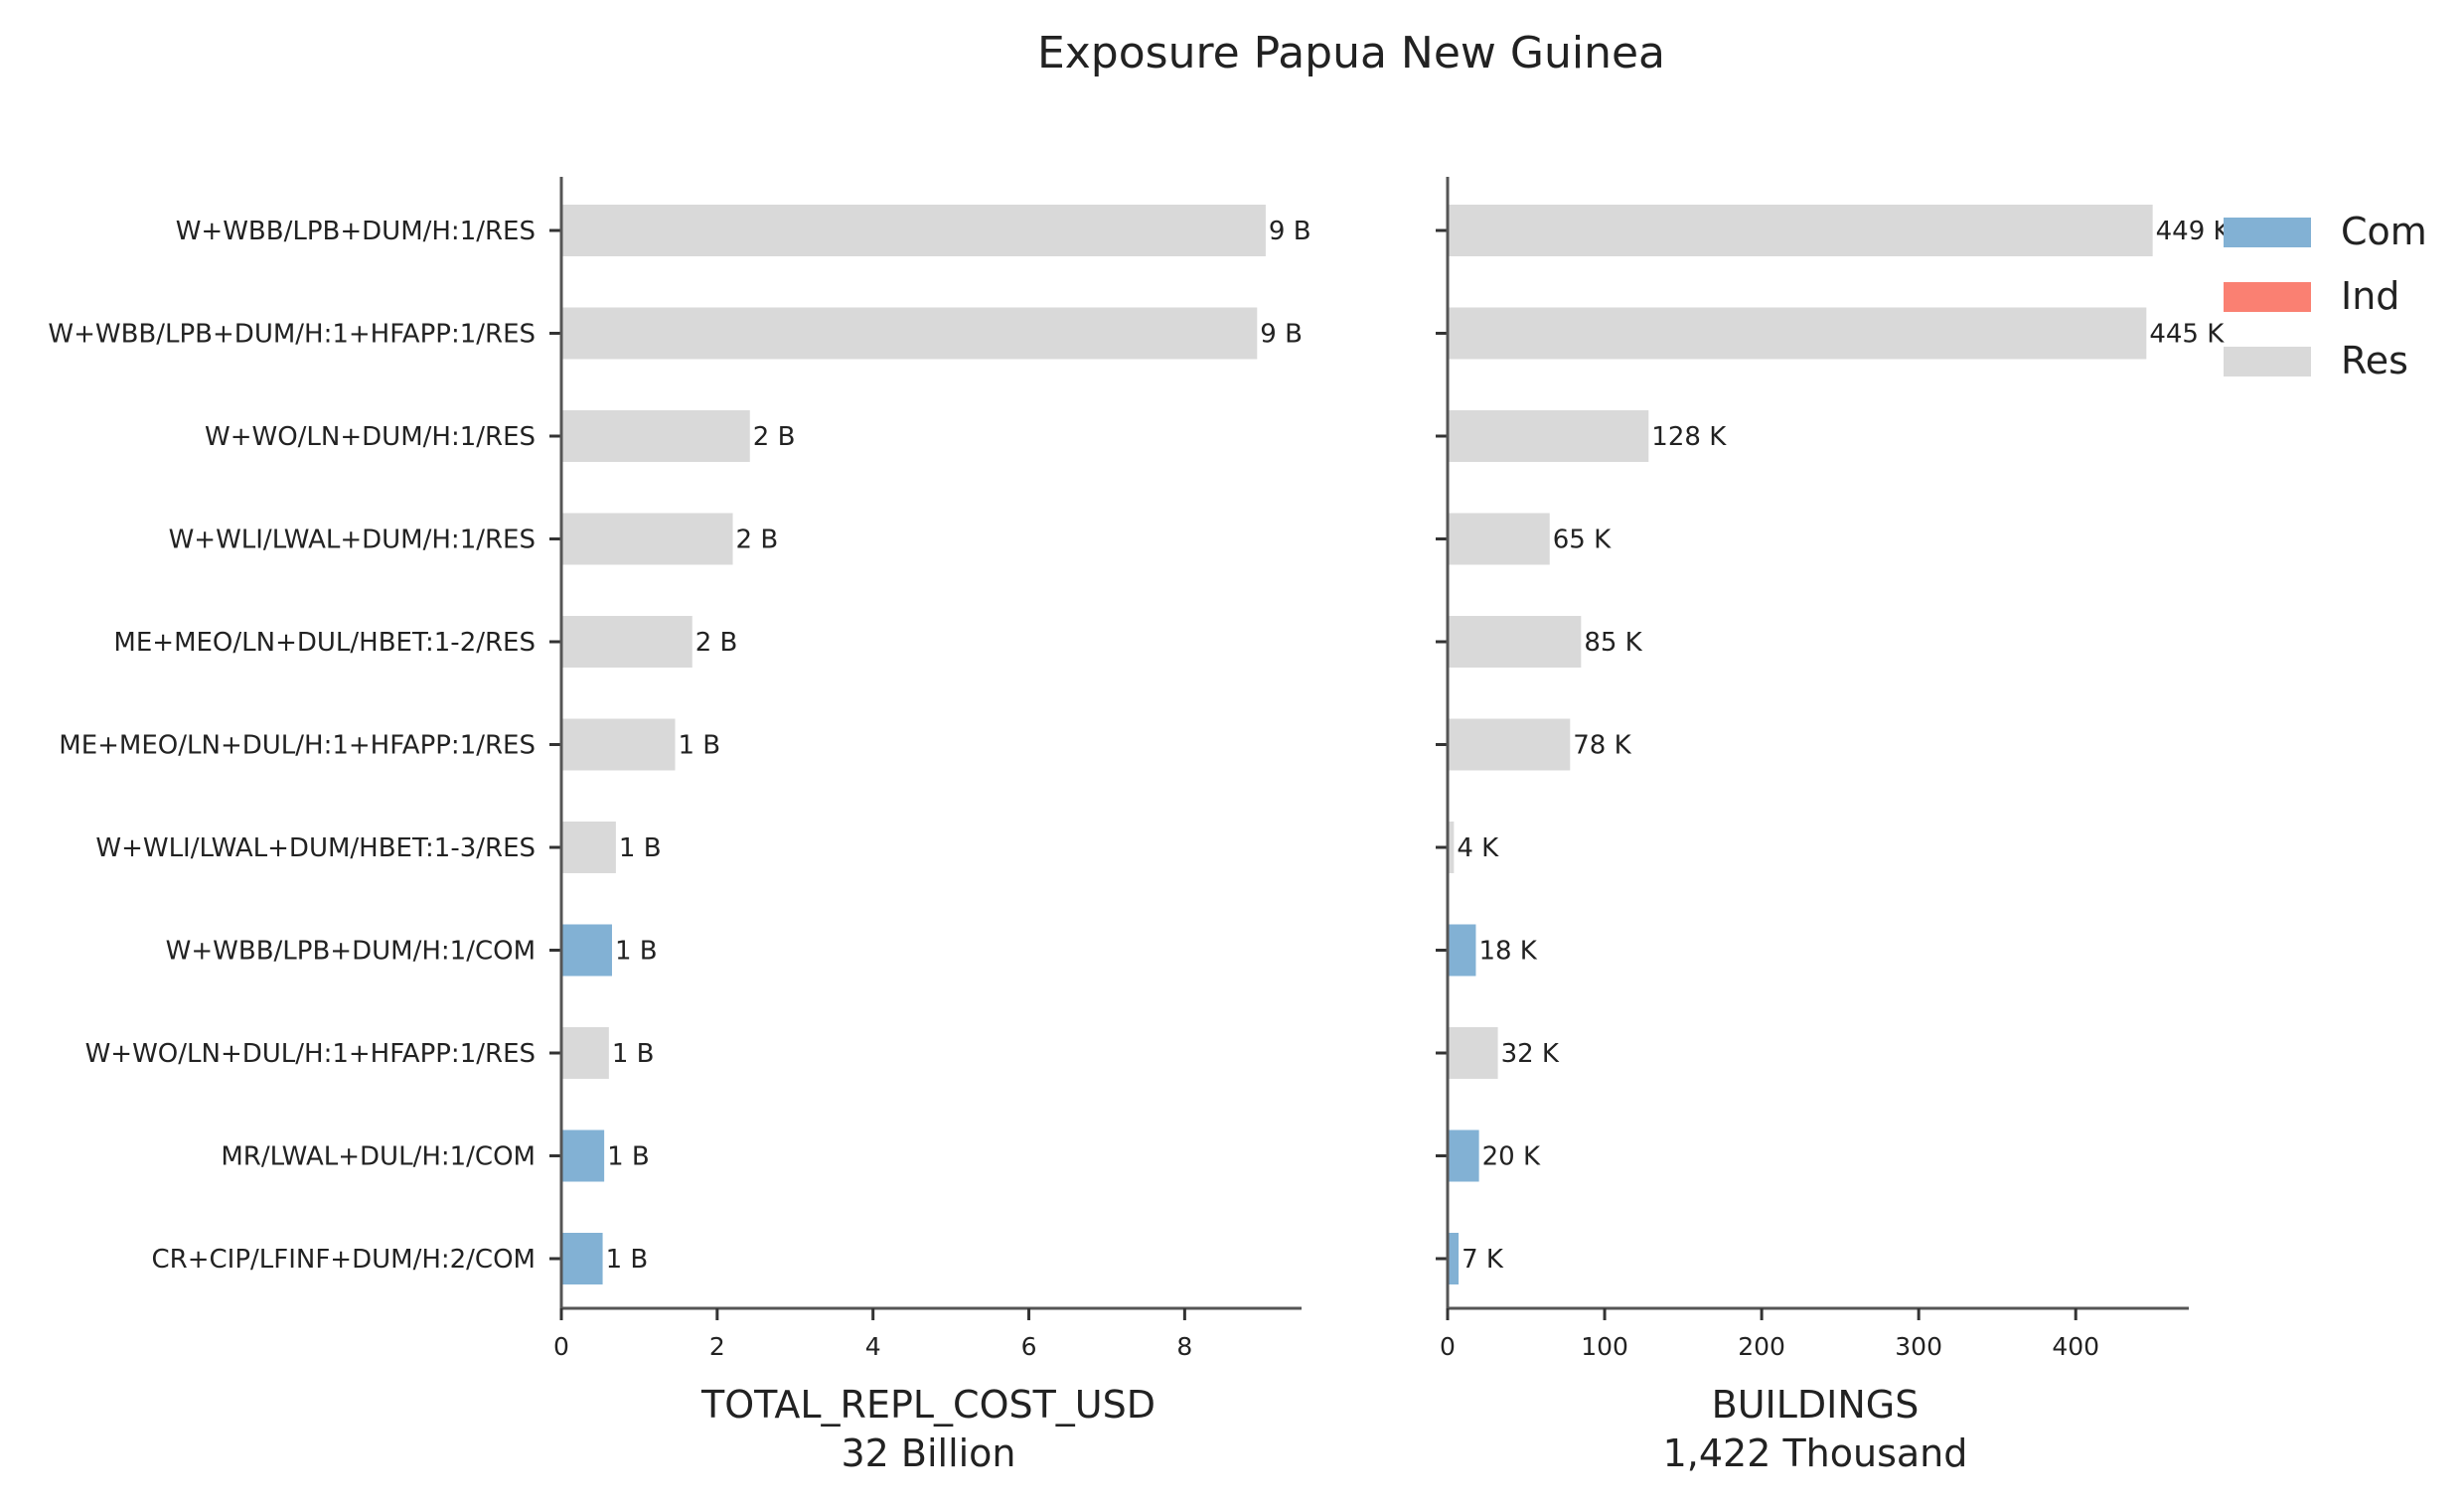  What do you see at coordinates (371, 437) in the screenshot?
I see `category-label: W+WO/LN+DUM/H:1/RES` at bounding box center [371, 437].